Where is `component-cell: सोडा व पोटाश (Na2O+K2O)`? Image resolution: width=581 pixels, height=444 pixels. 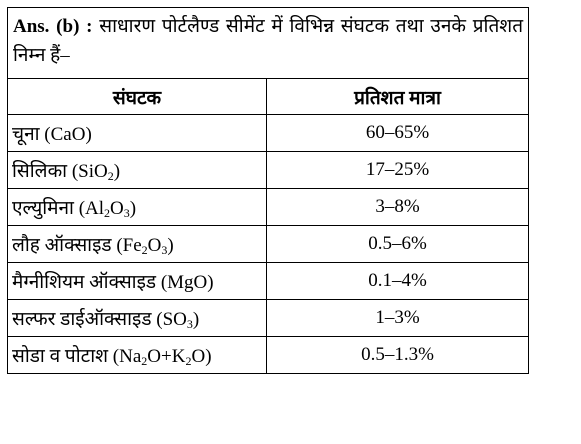 component-cell: सोडा व पोटाश (Na2O+K2O) is located at coordinates (137, 355).